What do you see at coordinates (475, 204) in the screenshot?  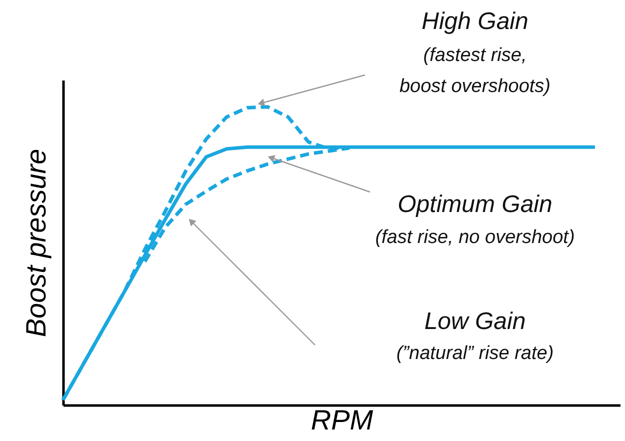 I see `annotation: Optimum Gain` at bounding box center [475, 204].